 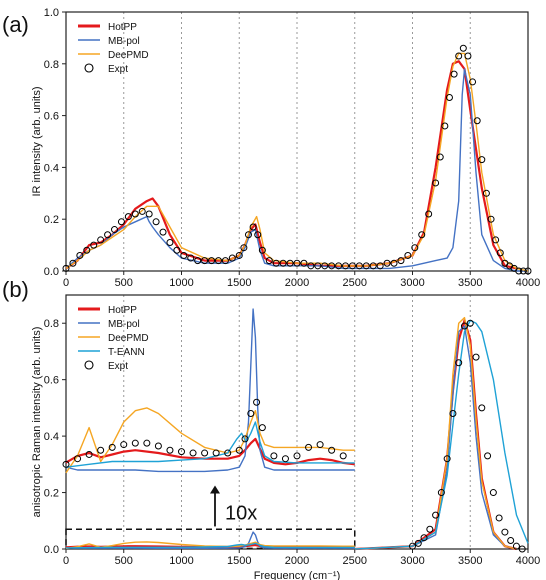 I want to click on y-tick-label: 0.8, so click(x=51, y=324).